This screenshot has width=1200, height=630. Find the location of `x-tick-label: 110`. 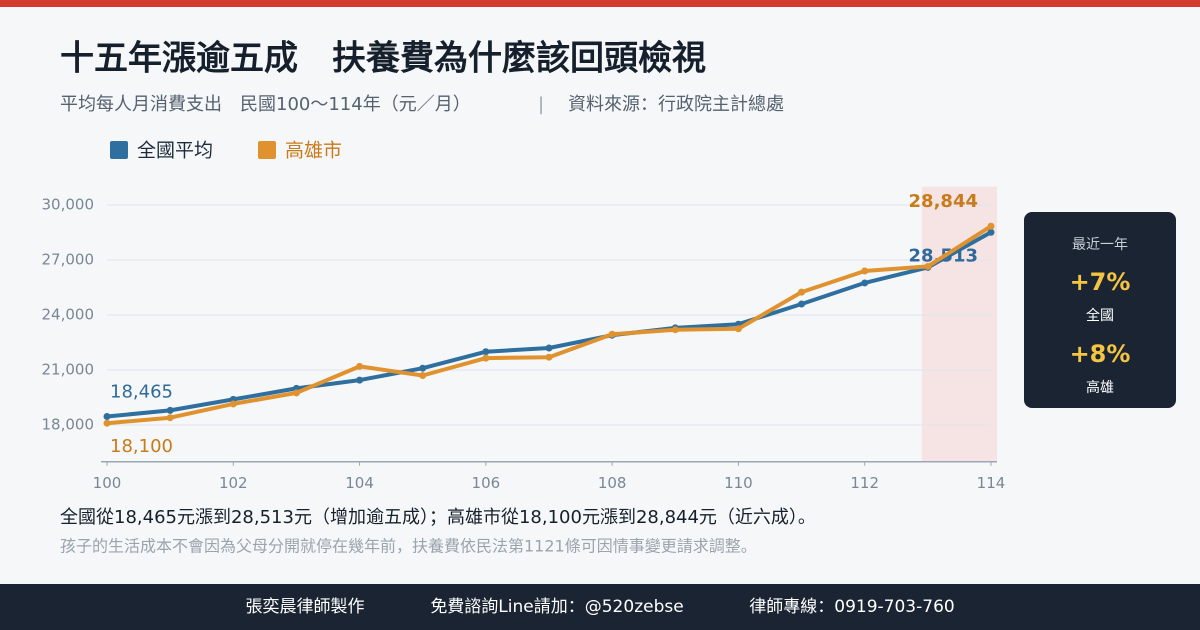

x-tick-label: 110 is located at coordinates (738, 483).